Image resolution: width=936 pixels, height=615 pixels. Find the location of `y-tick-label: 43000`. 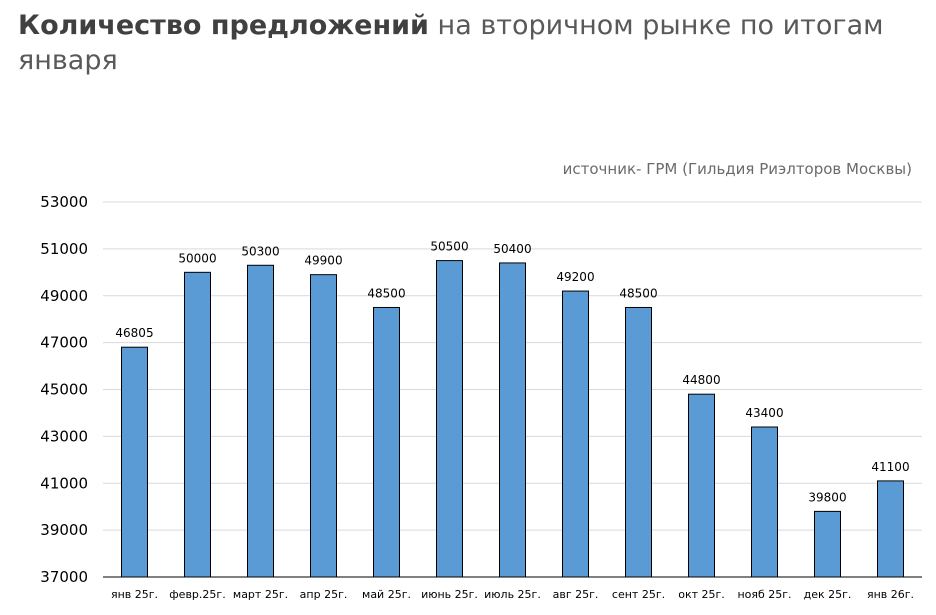

y-tick-label: 43000 is located at coordinates (64, 436).